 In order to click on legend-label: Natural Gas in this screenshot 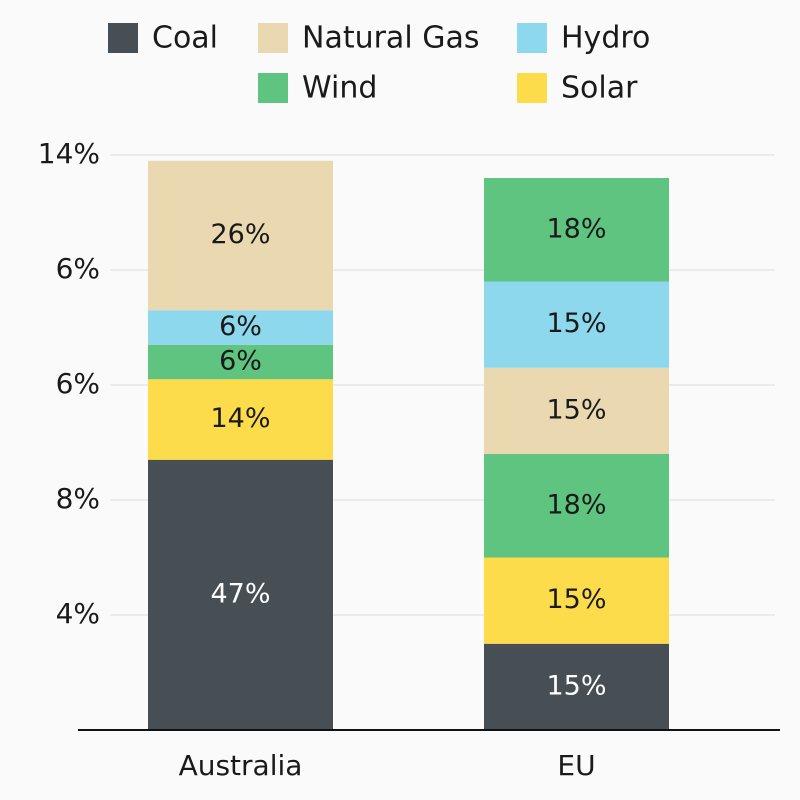, I will do `click(390, 38)`.